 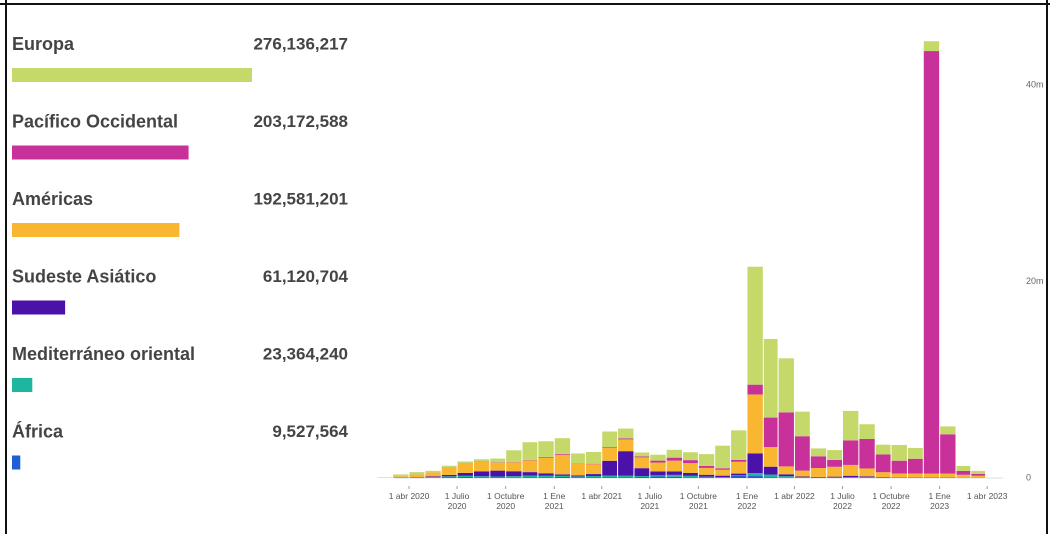 I want to click on region-name: Europa, so click(x=43, y=44).